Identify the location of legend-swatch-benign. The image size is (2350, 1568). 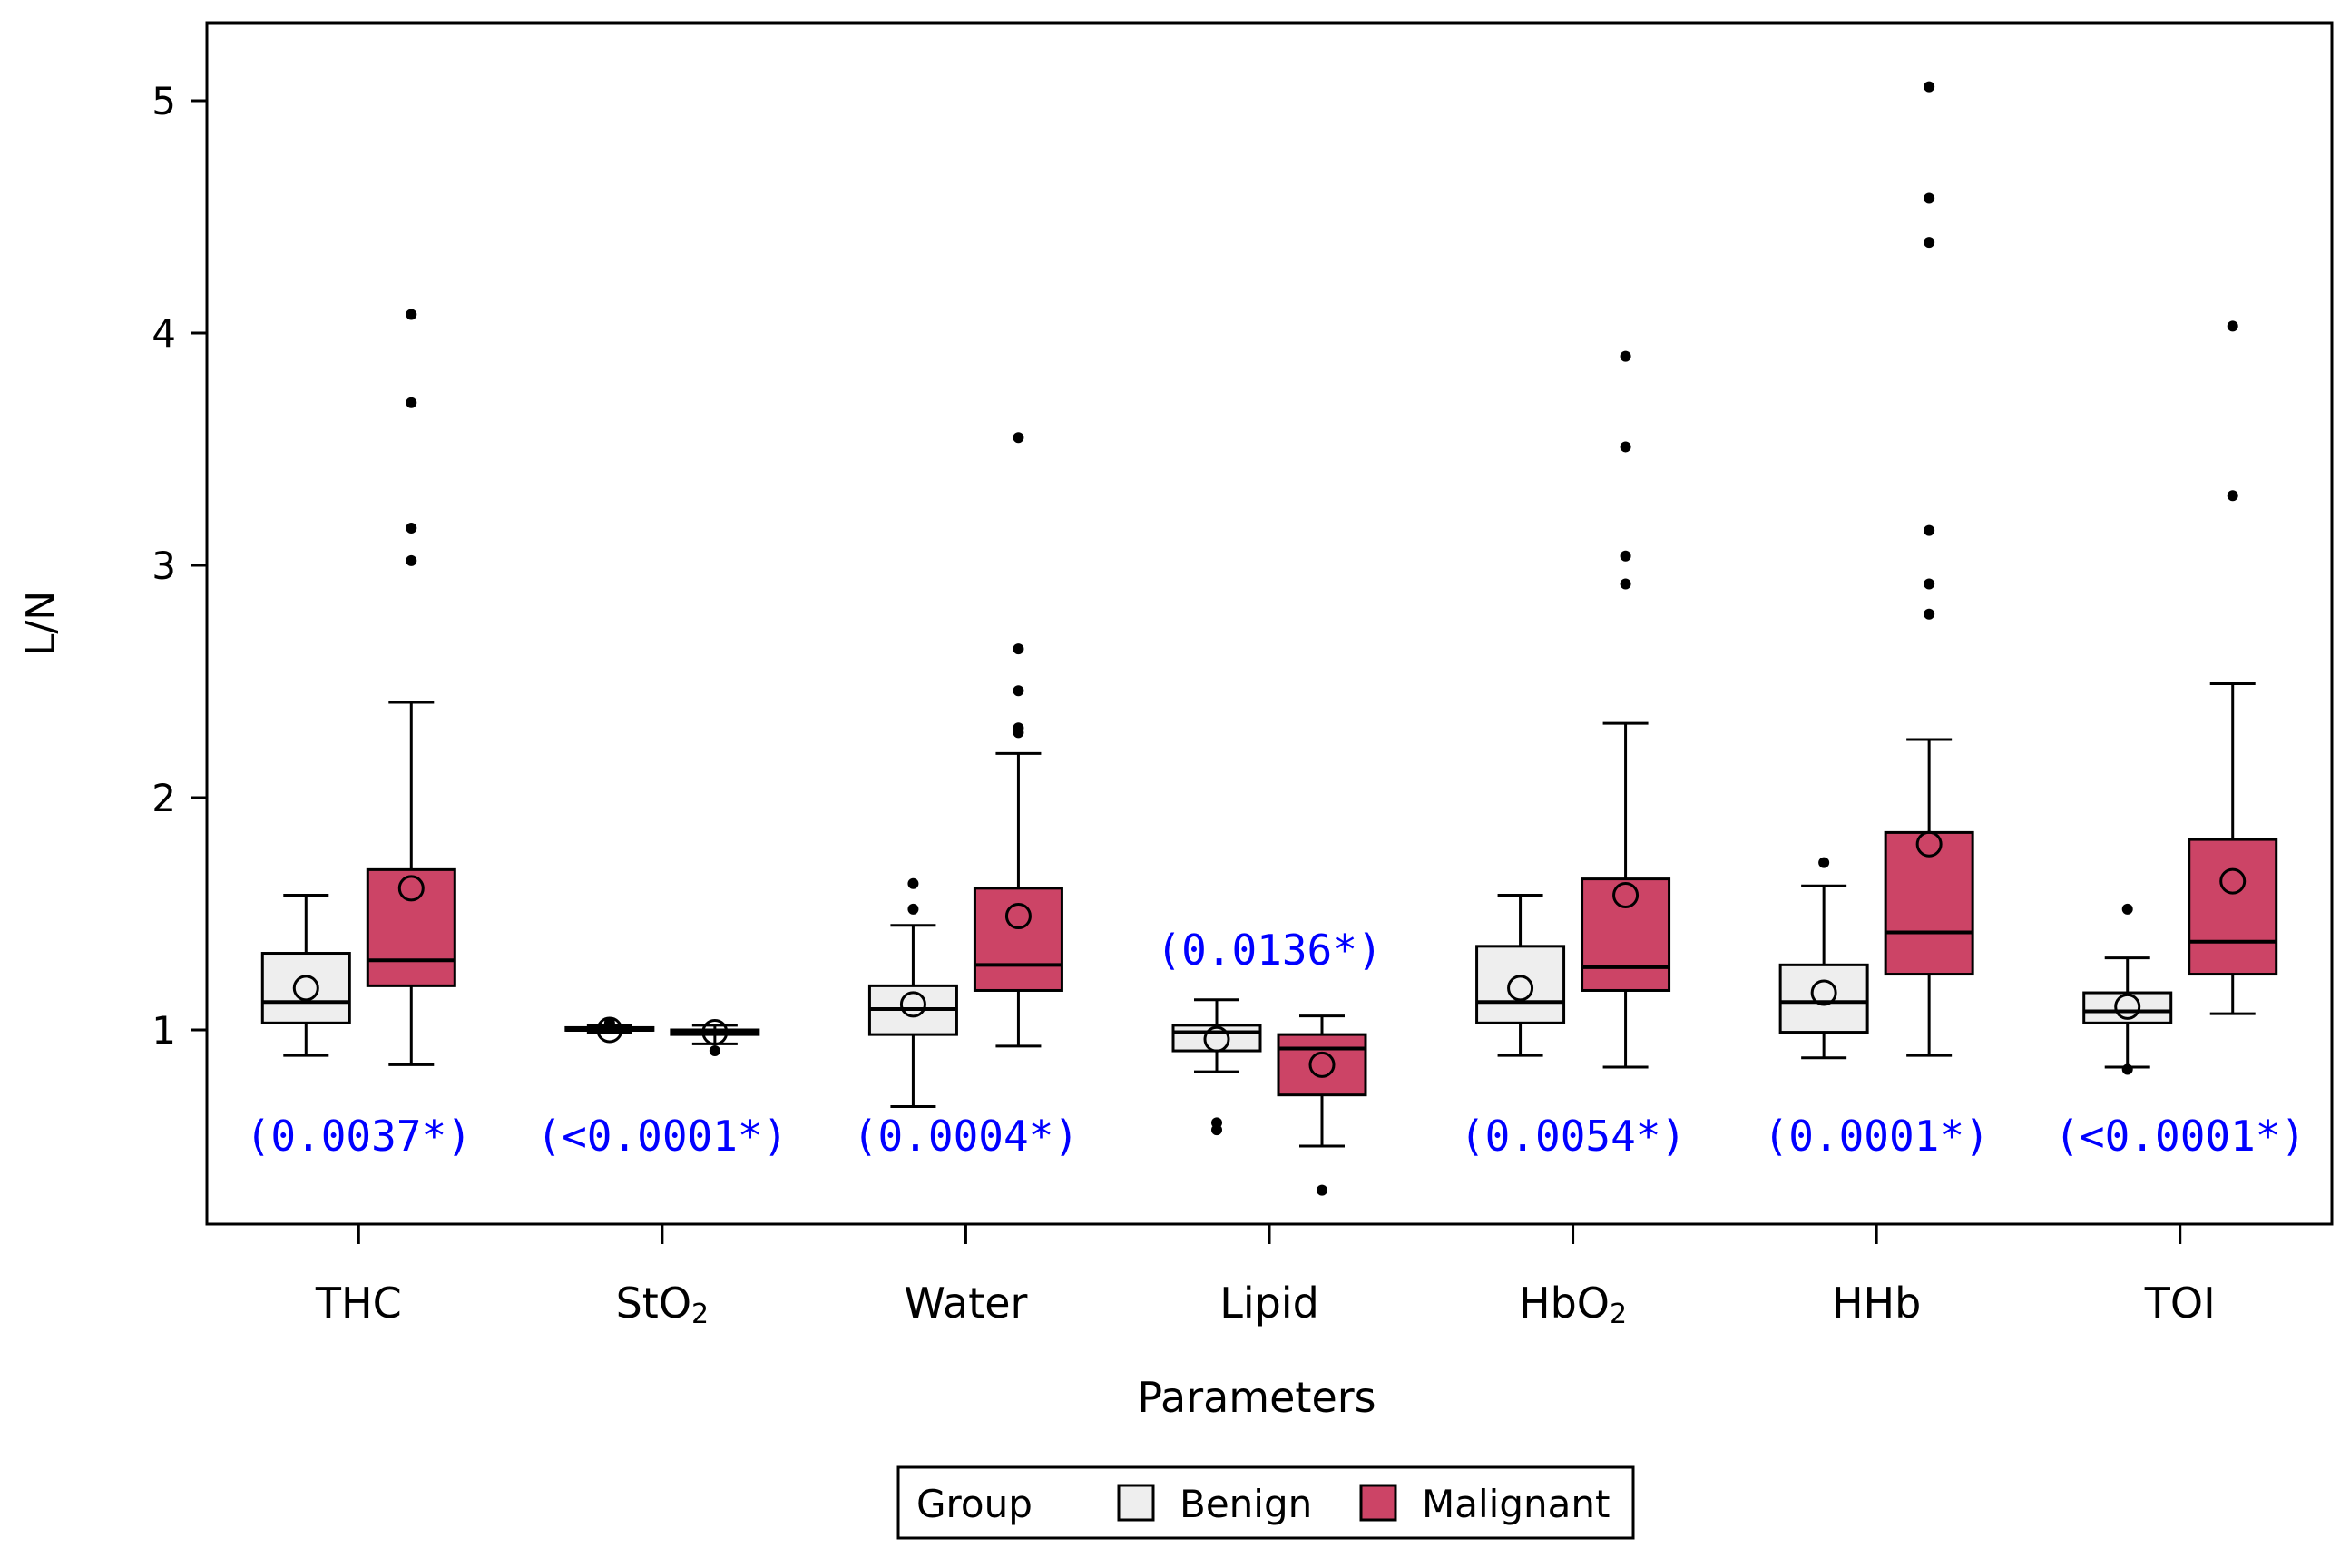
(1136, 1503).